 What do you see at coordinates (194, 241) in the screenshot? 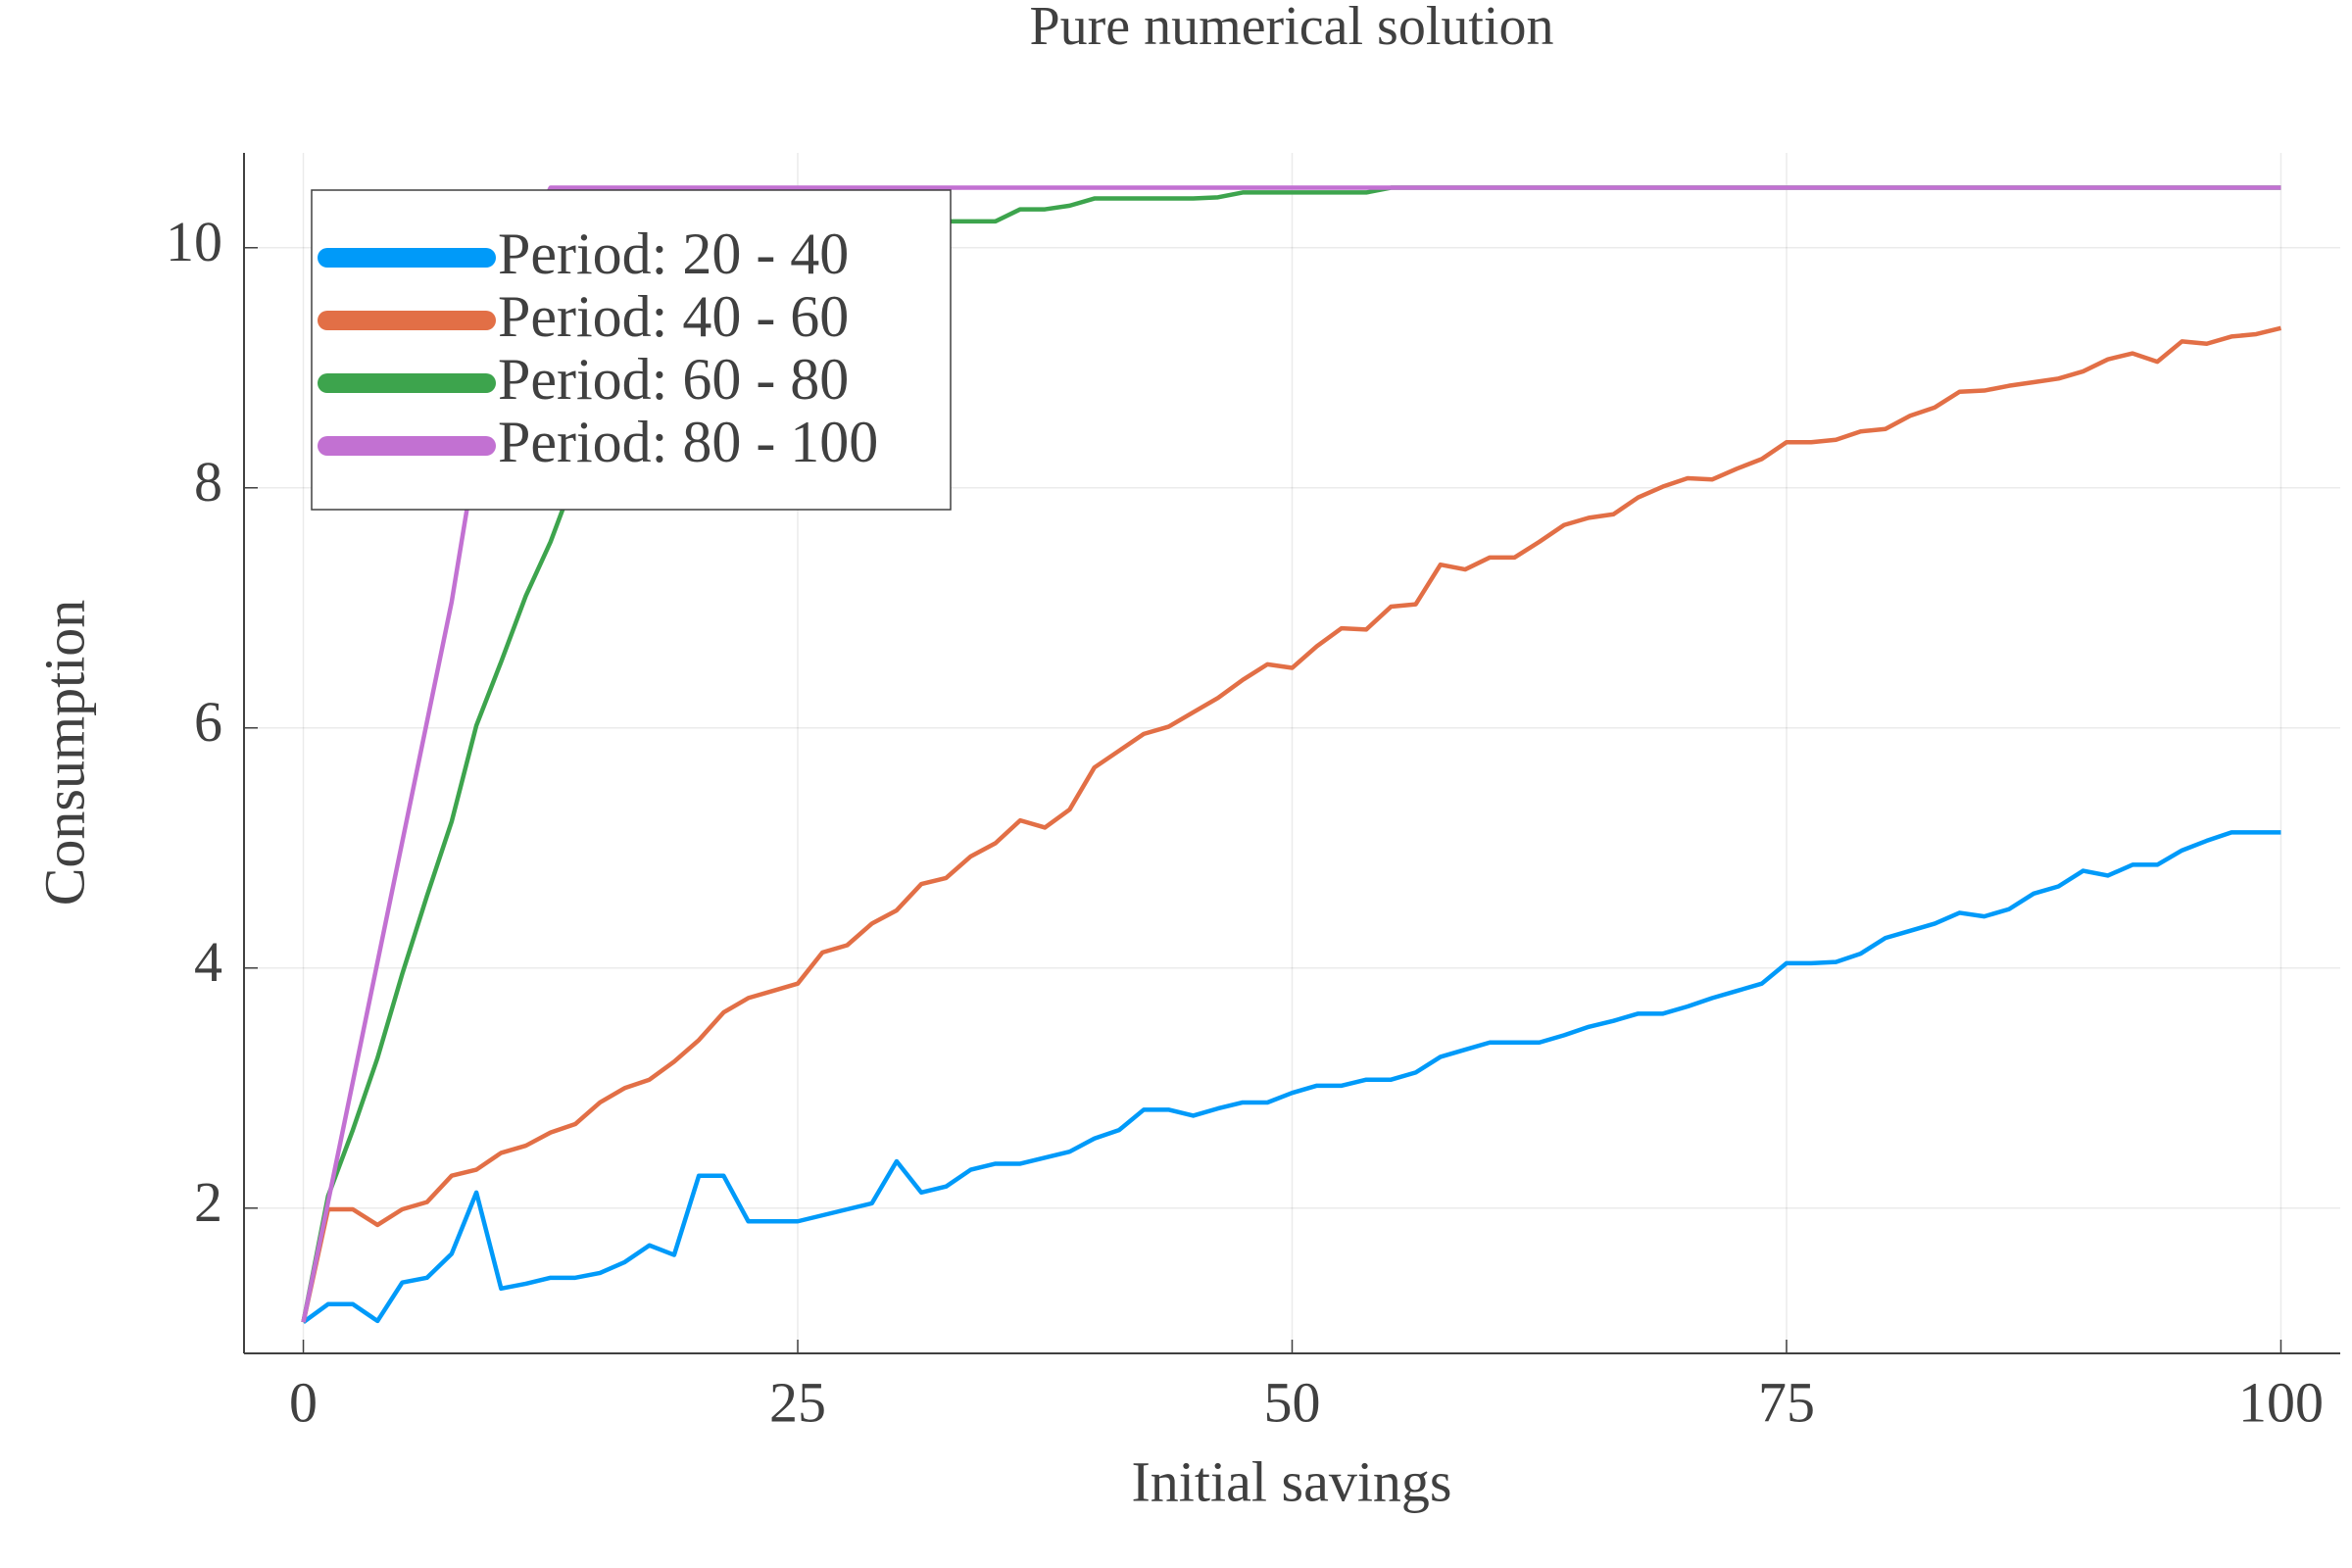
I see `y-tick-label: 10` at bounding box center [194, 241].